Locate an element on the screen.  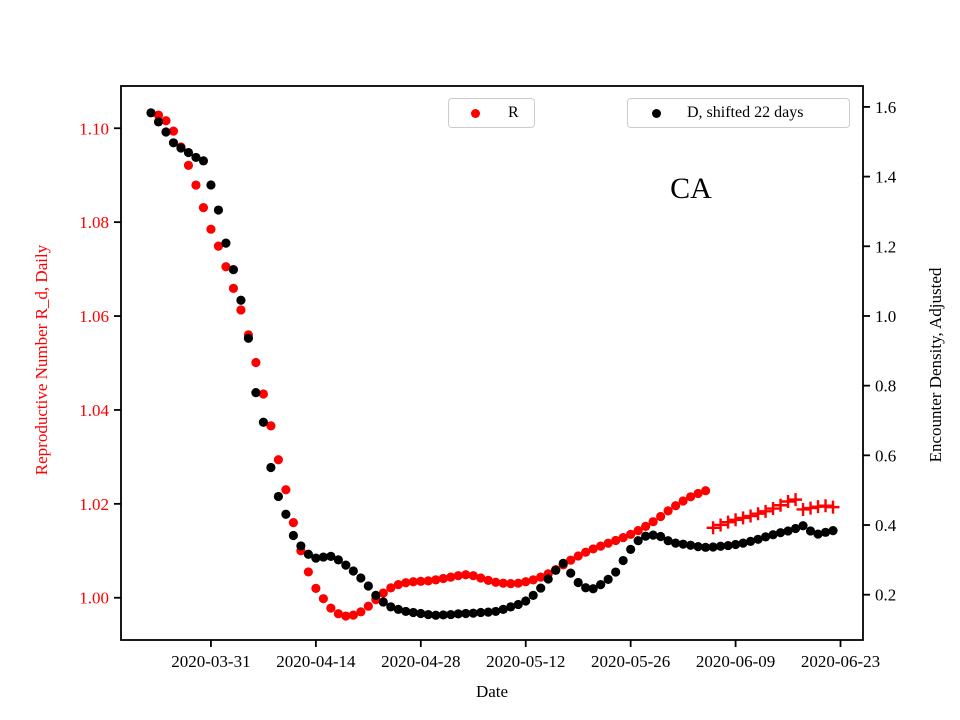
y-left-tick-label: 1.04 is located at coordinates (94, 410).